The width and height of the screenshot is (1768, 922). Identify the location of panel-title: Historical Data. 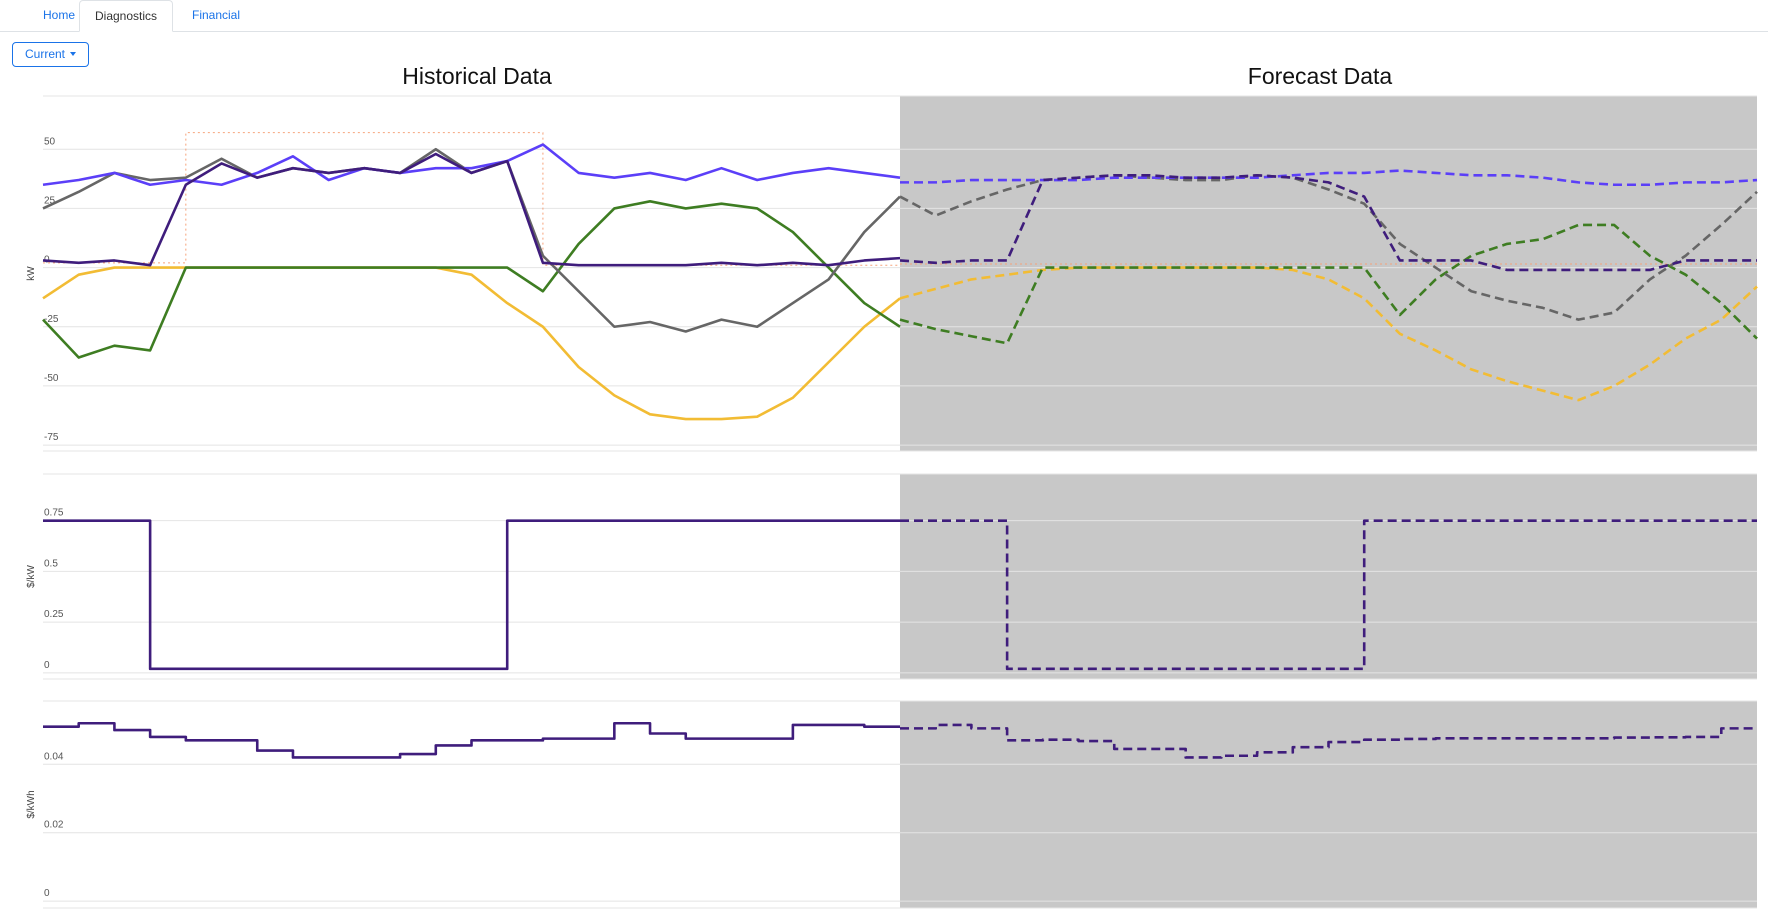
(477, 76).